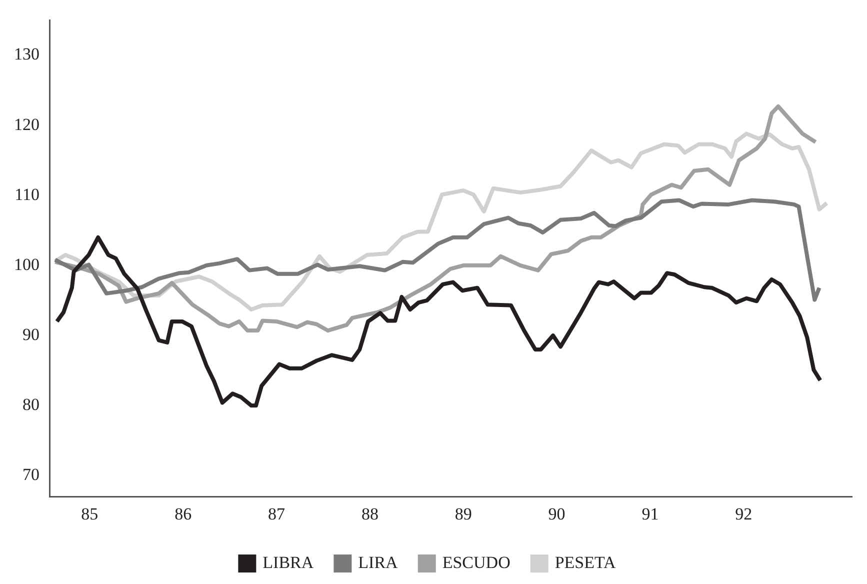  I want to click on x-tick-label: 88, so click(369, 514).